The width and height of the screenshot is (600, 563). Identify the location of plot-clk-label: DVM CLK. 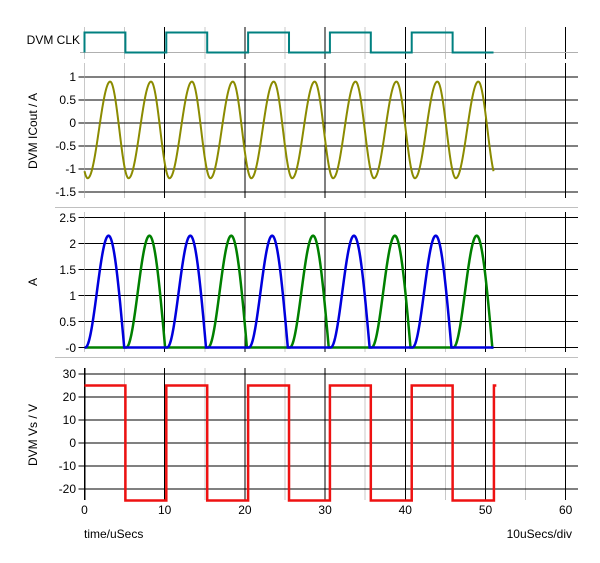
(53, 40).